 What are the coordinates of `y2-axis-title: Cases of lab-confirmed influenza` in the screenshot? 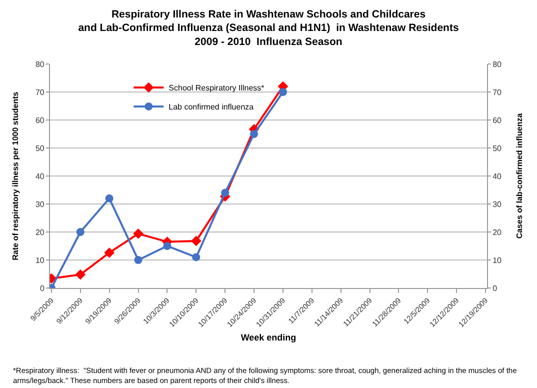 It's located at (519, 175).